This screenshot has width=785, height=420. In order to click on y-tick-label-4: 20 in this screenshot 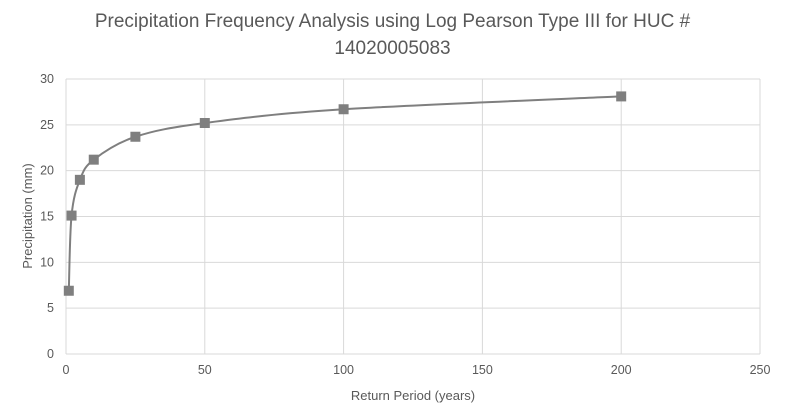, I will do `click(47, 171)`.